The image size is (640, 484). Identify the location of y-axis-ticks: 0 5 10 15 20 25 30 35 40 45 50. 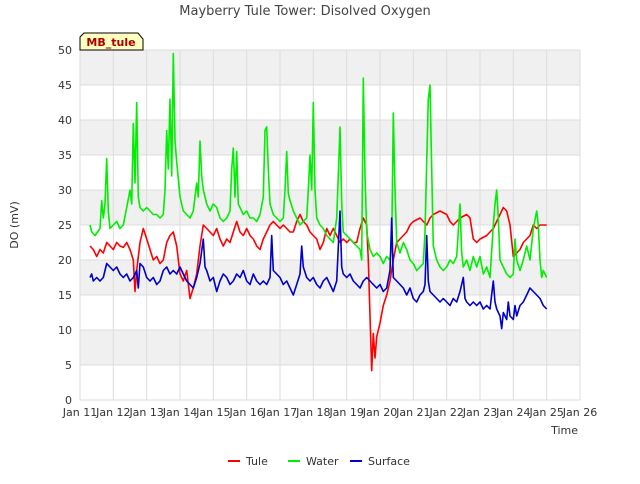
(65, 225).